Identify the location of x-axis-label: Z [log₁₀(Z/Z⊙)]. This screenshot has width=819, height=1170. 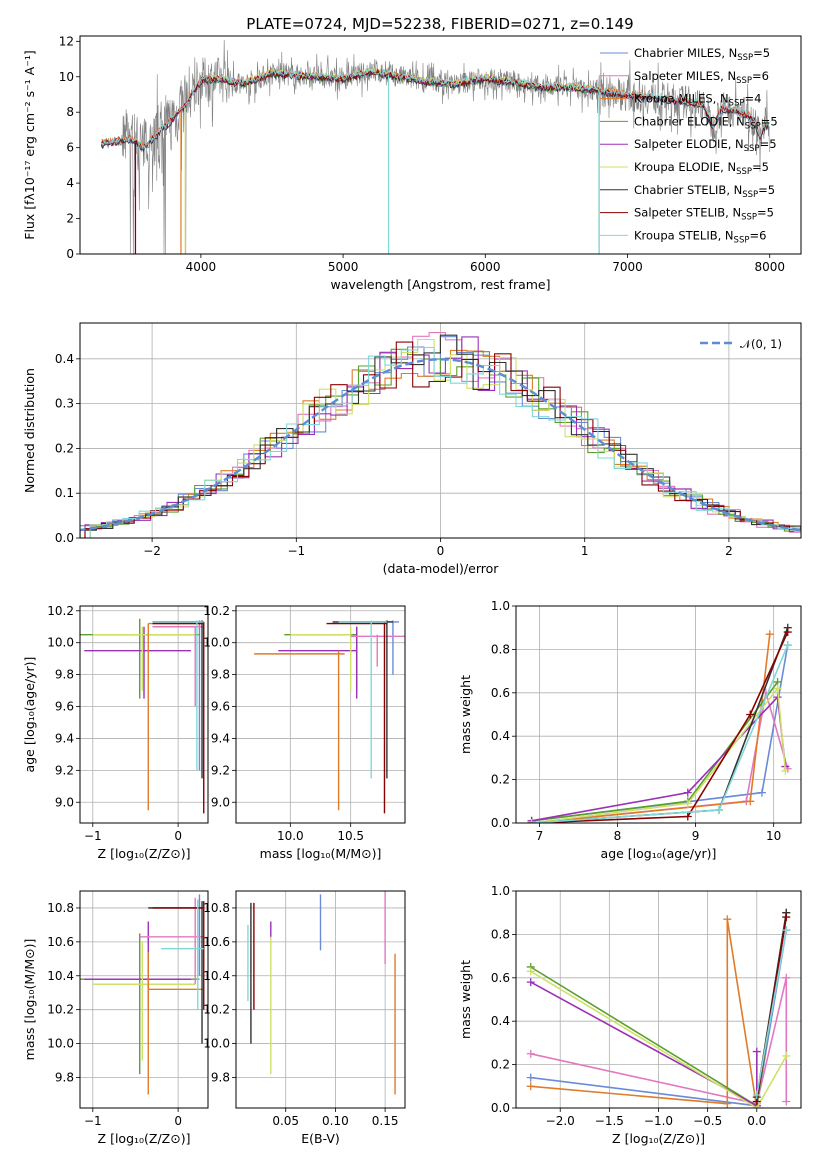
(658, 1138).